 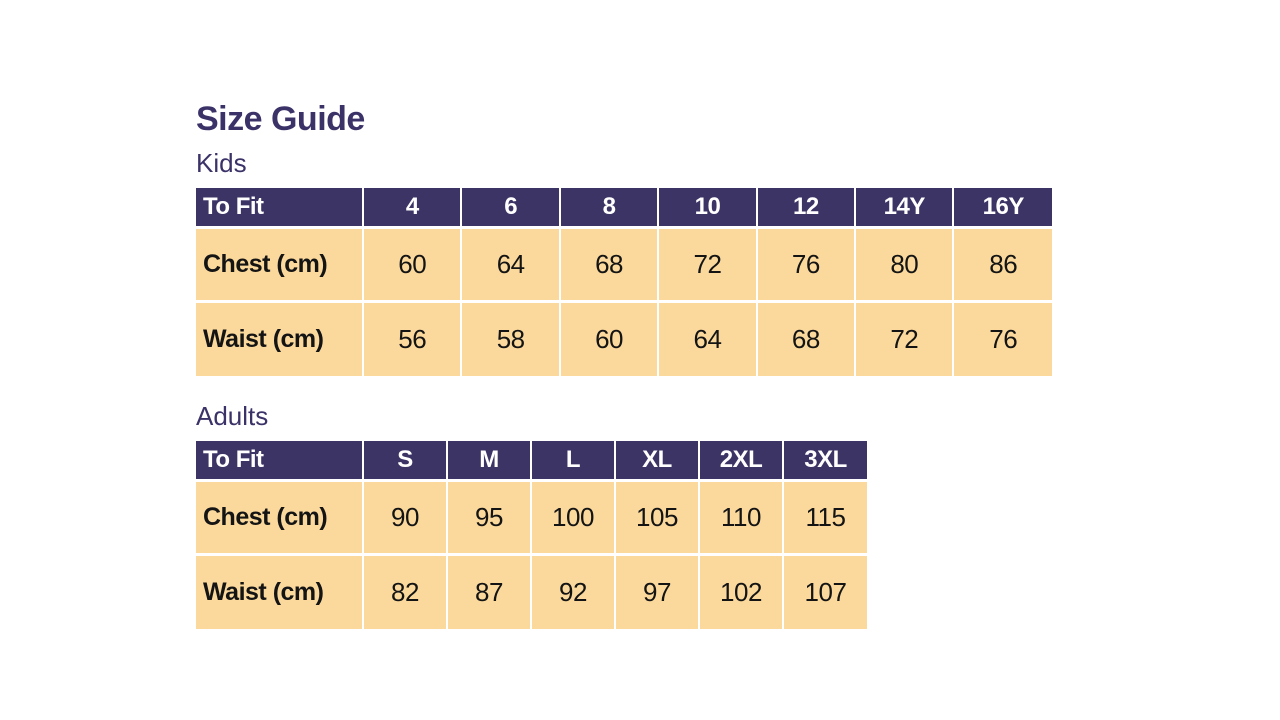 I want to click on size-value-cell: 82, so click(x=405, y=591).